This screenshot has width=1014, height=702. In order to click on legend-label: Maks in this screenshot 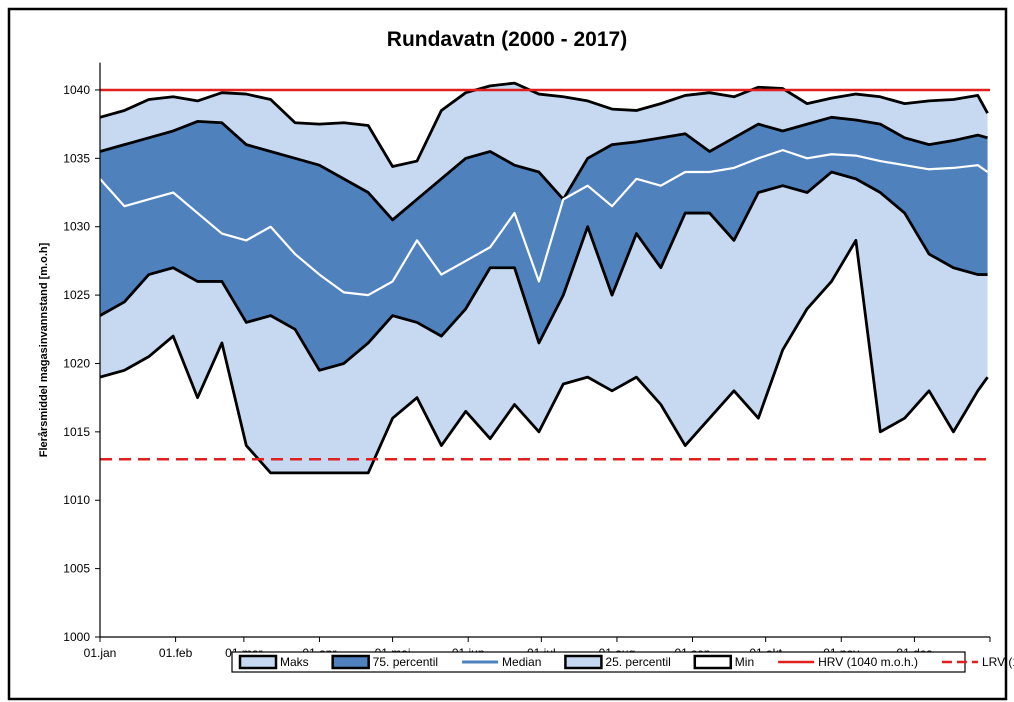, I will do `click(294, 662)`.